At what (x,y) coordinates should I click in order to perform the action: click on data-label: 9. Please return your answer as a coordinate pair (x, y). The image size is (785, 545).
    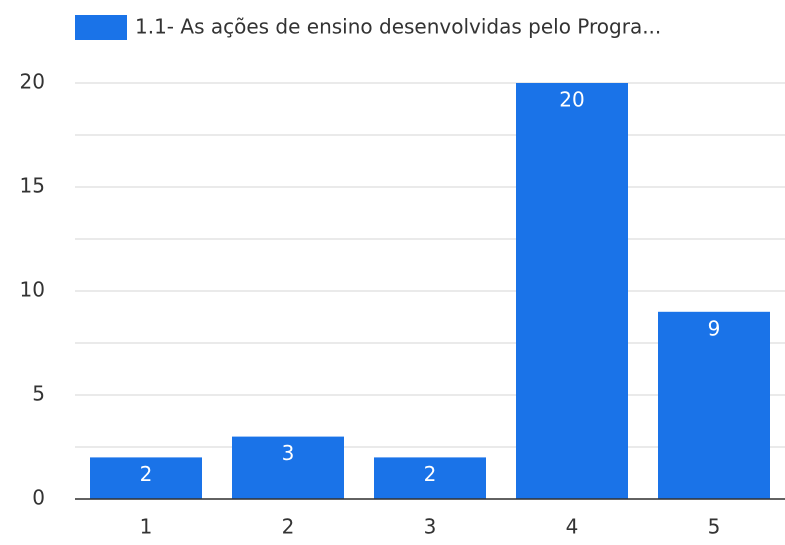
    Looking at the image, I should click on (714, 328).